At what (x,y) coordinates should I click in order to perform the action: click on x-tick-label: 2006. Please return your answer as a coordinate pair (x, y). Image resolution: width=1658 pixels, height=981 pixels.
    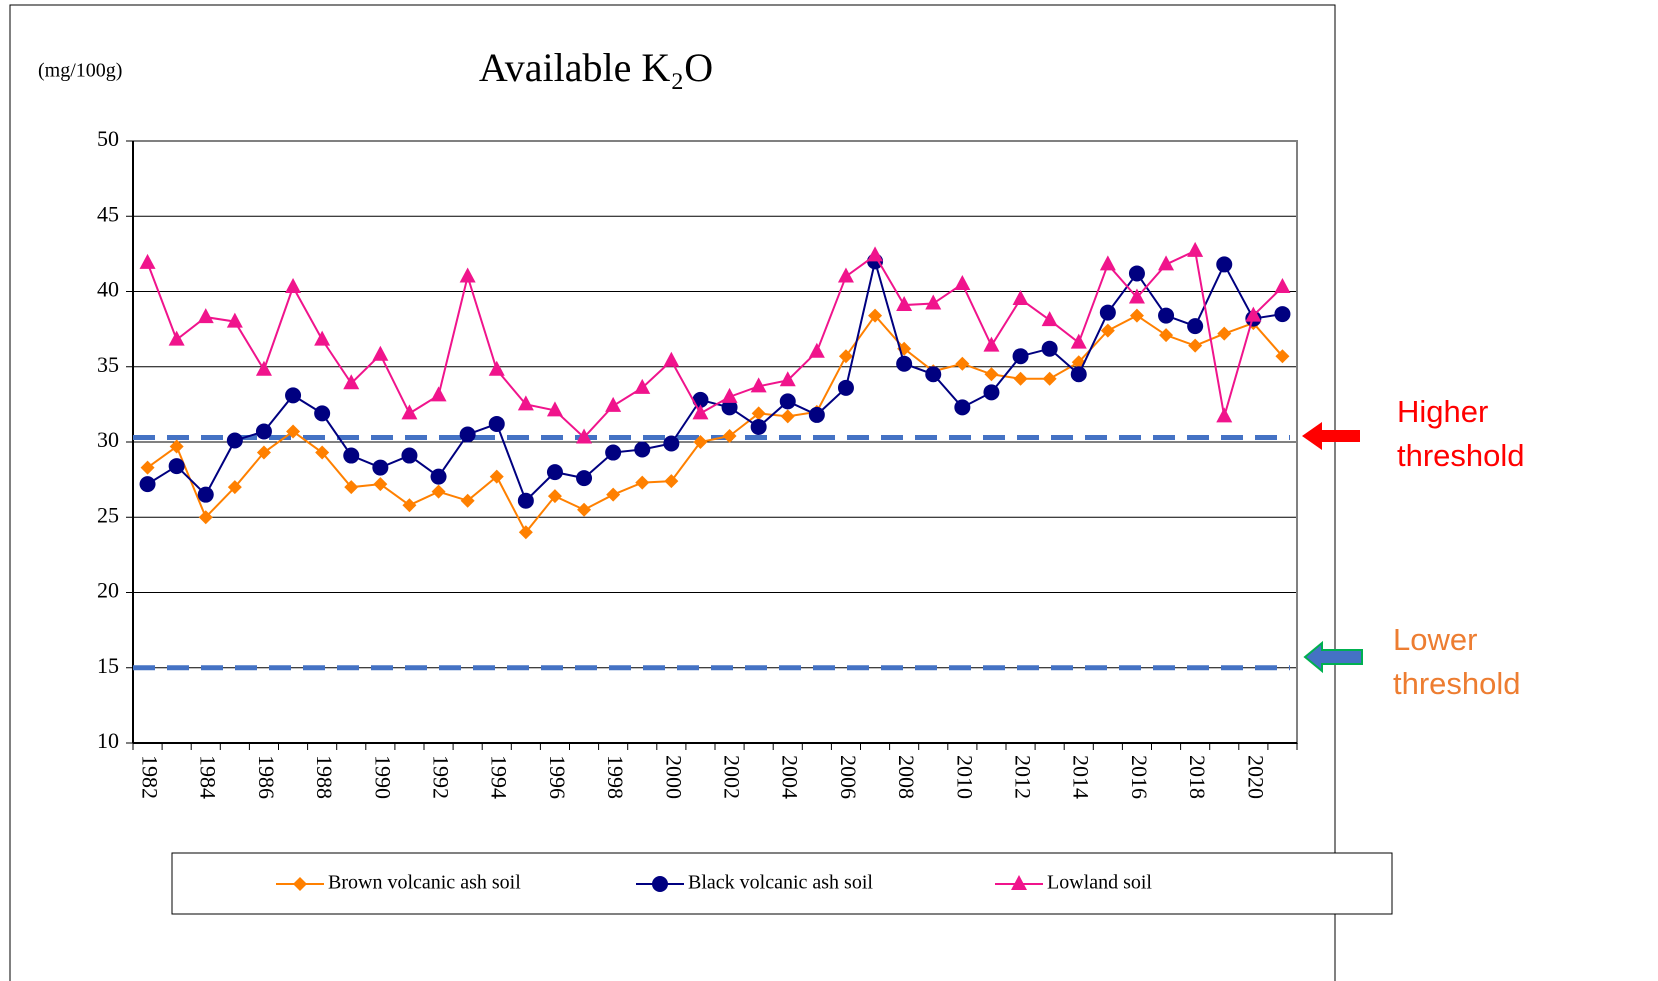
    Looking at the image, I should click on (848, 777).